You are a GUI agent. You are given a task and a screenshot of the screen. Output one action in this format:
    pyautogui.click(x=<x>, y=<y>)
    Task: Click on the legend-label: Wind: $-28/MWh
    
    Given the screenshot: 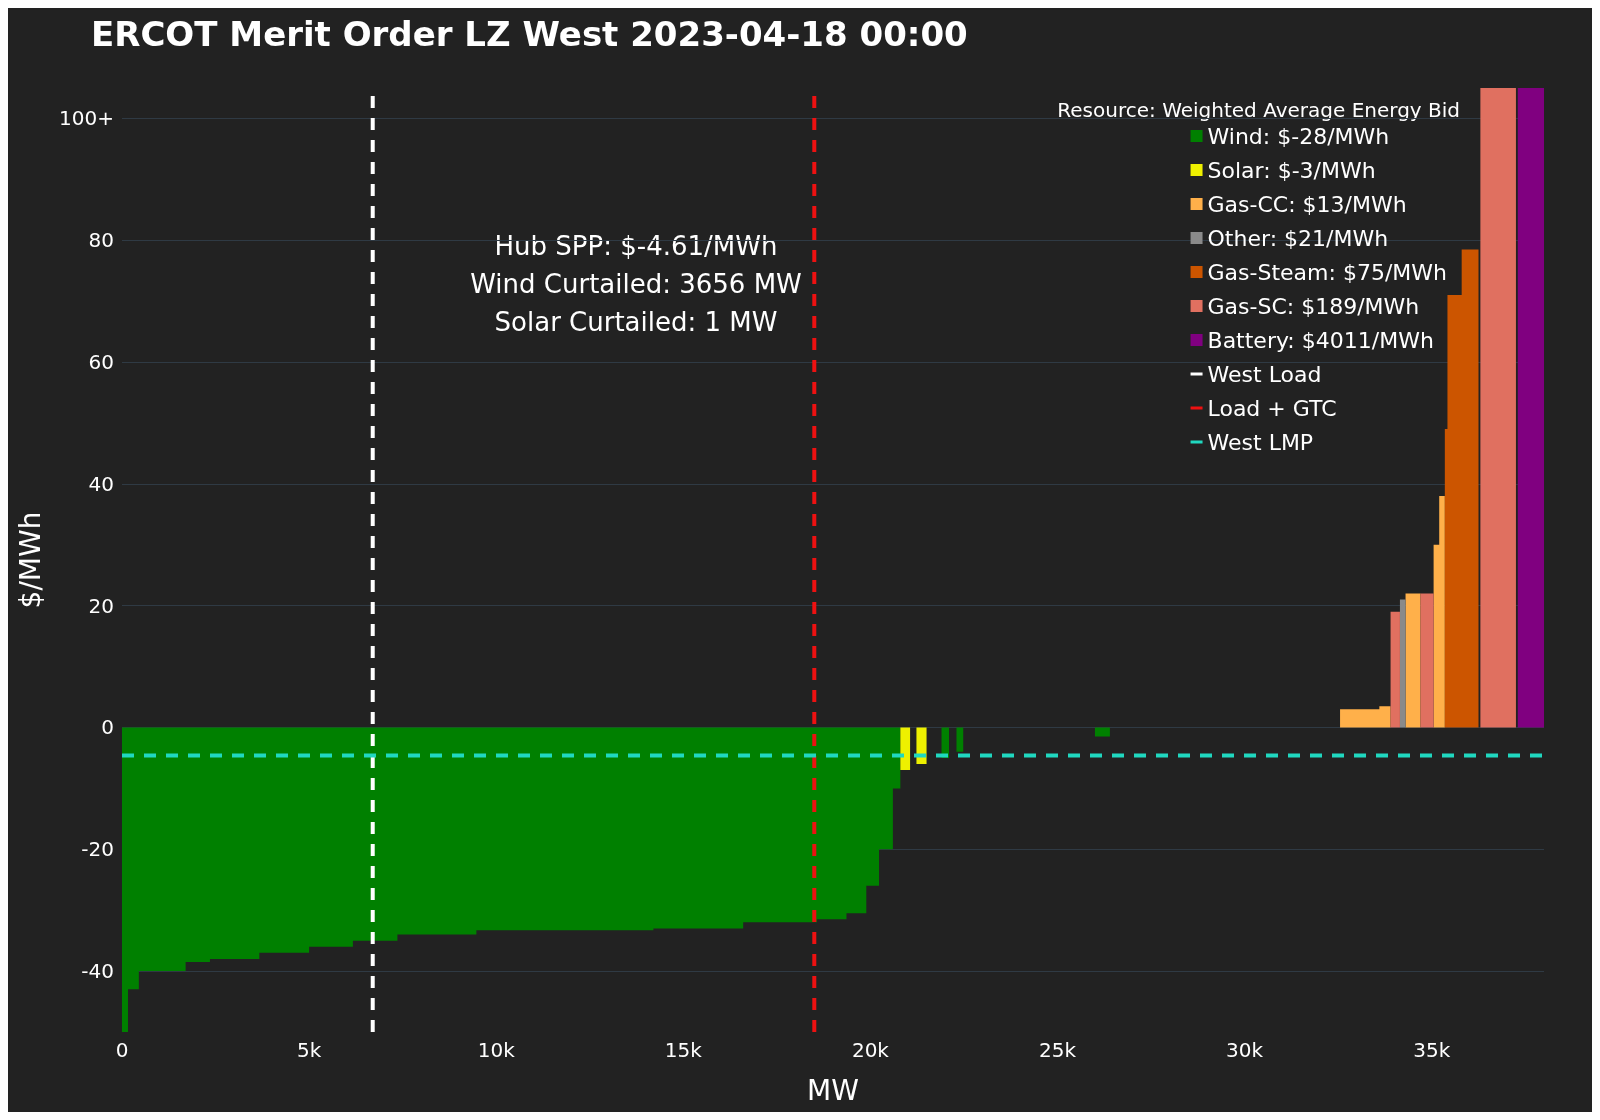 What is the action you would take?
    pyautogui.click(x=1298, y=136)
    